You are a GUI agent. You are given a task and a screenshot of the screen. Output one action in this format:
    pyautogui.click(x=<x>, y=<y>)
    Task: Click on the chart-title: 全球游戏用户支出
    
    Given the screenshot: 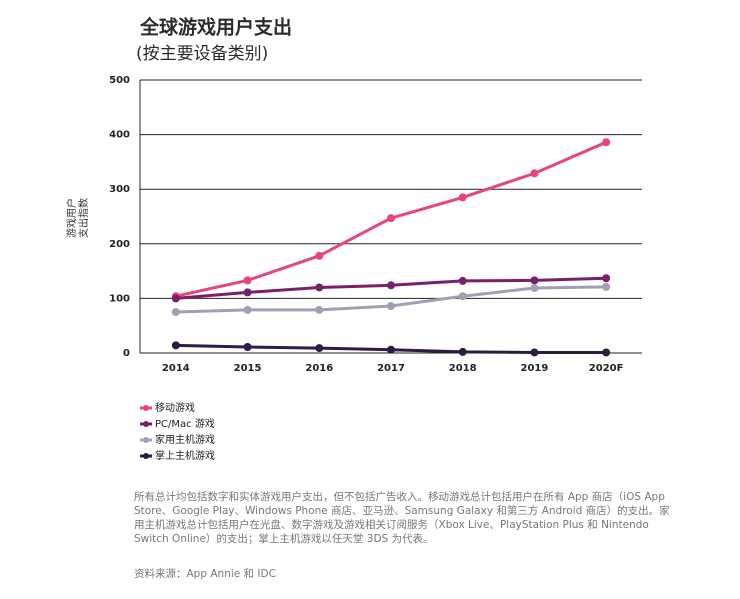 What is the action you would take?
    pyautogui.click(x=215, y=27)
    